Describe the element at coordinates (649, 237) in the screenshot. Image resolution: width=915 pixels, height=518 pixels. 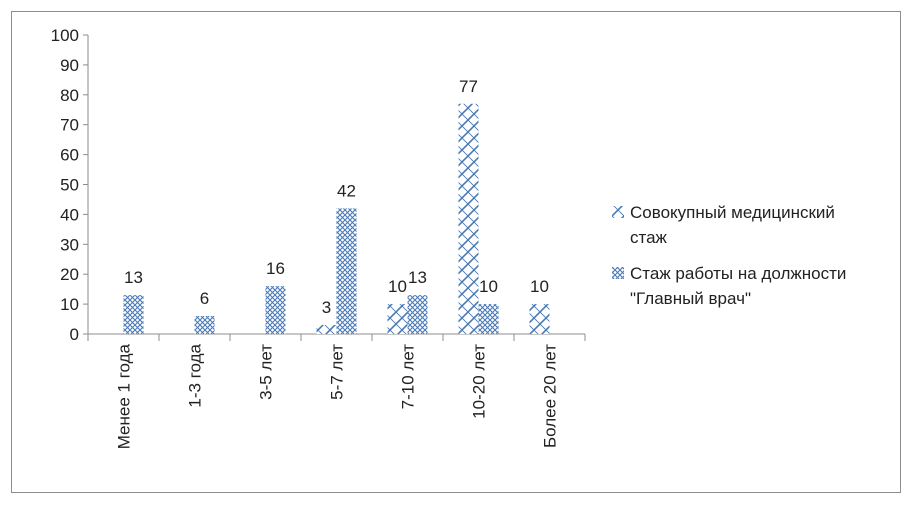
I see `legend-label: стаж` at that location.